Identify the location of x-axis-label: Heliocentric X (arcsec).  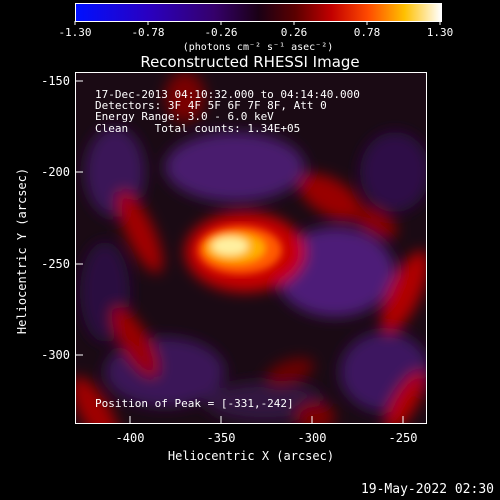
(251, 456).